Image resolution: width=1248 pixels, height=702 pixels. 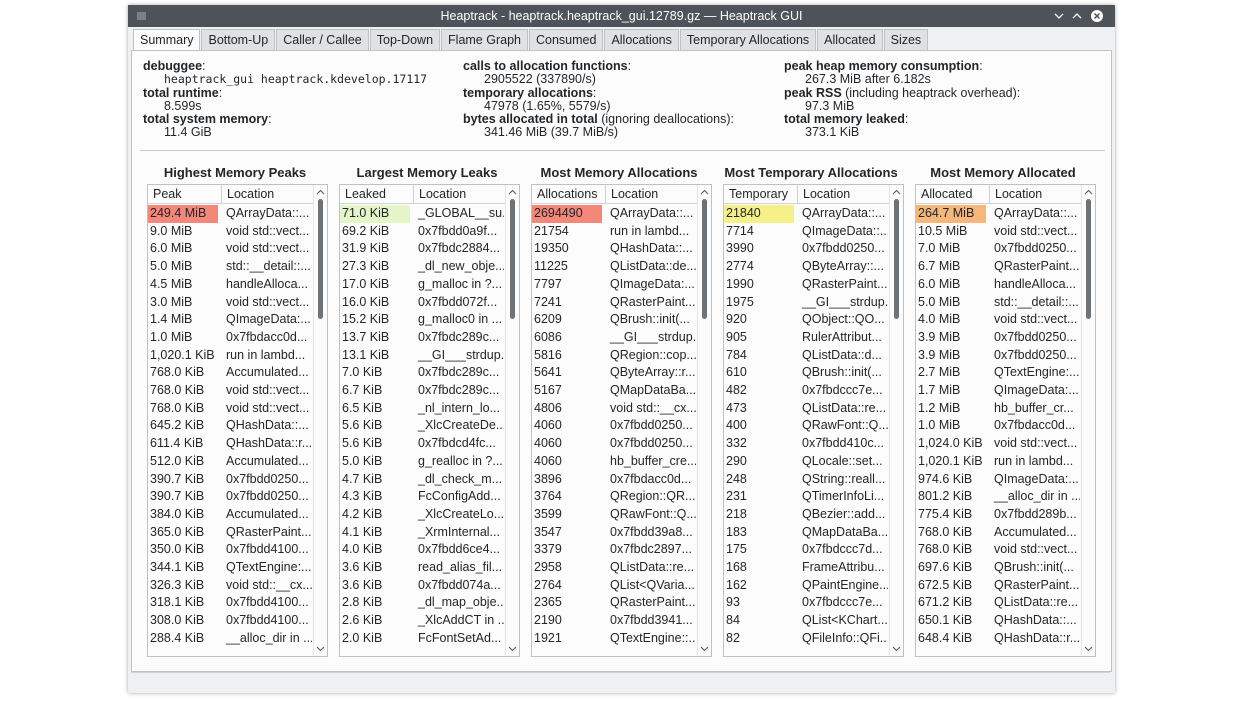 What do you see at coordinates (362, 531) in the screenshot?
I see `table-cell: 4.1 KiB` at bounding box center [362, 531].